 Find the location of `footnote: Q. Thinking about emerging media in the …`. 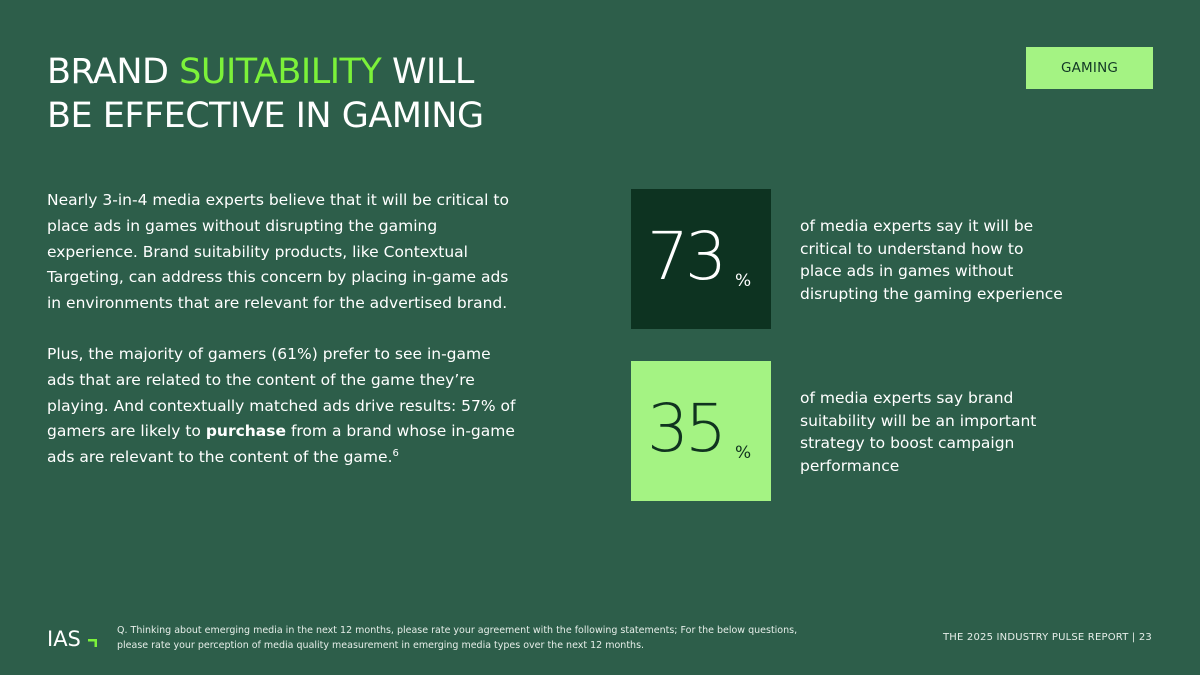

footnote: Q. Thinking about emerging media in the … is located at coordinates (457, 638).